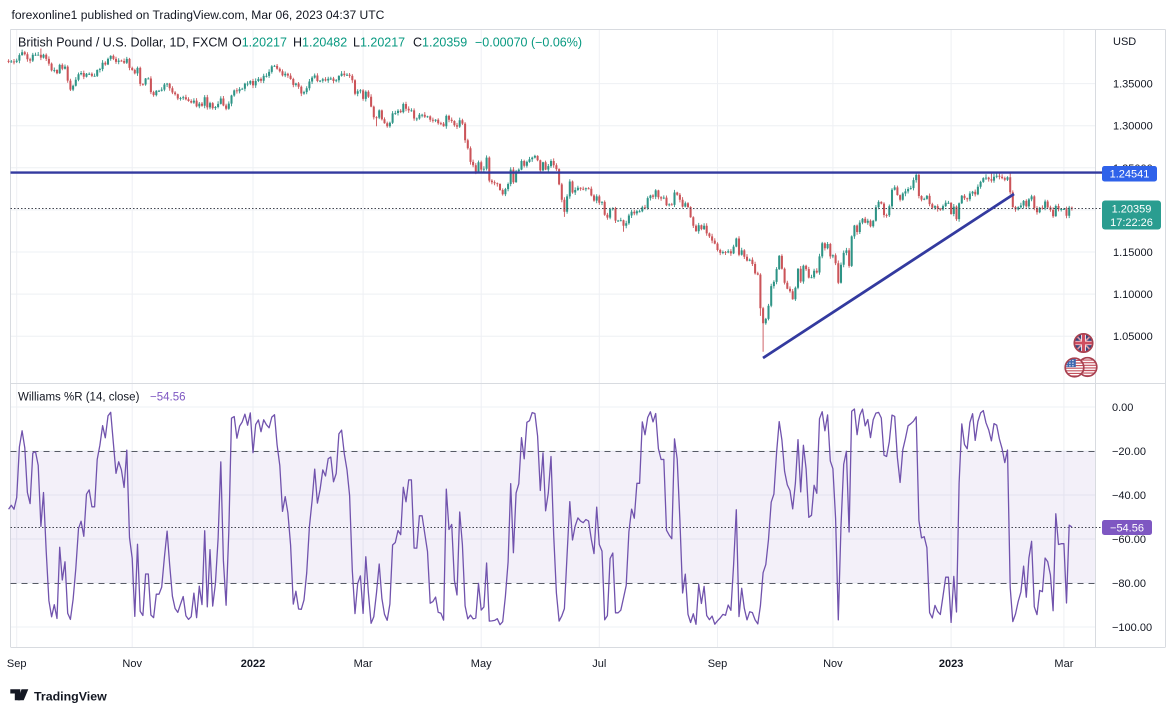 The width and height of the screenshot is (1176, 718). I want to click on svg-text:British Pound / U.S. Dollar, 1: British Pound / U.S. Dollar, 1D, FXCM, so click(123, 43).